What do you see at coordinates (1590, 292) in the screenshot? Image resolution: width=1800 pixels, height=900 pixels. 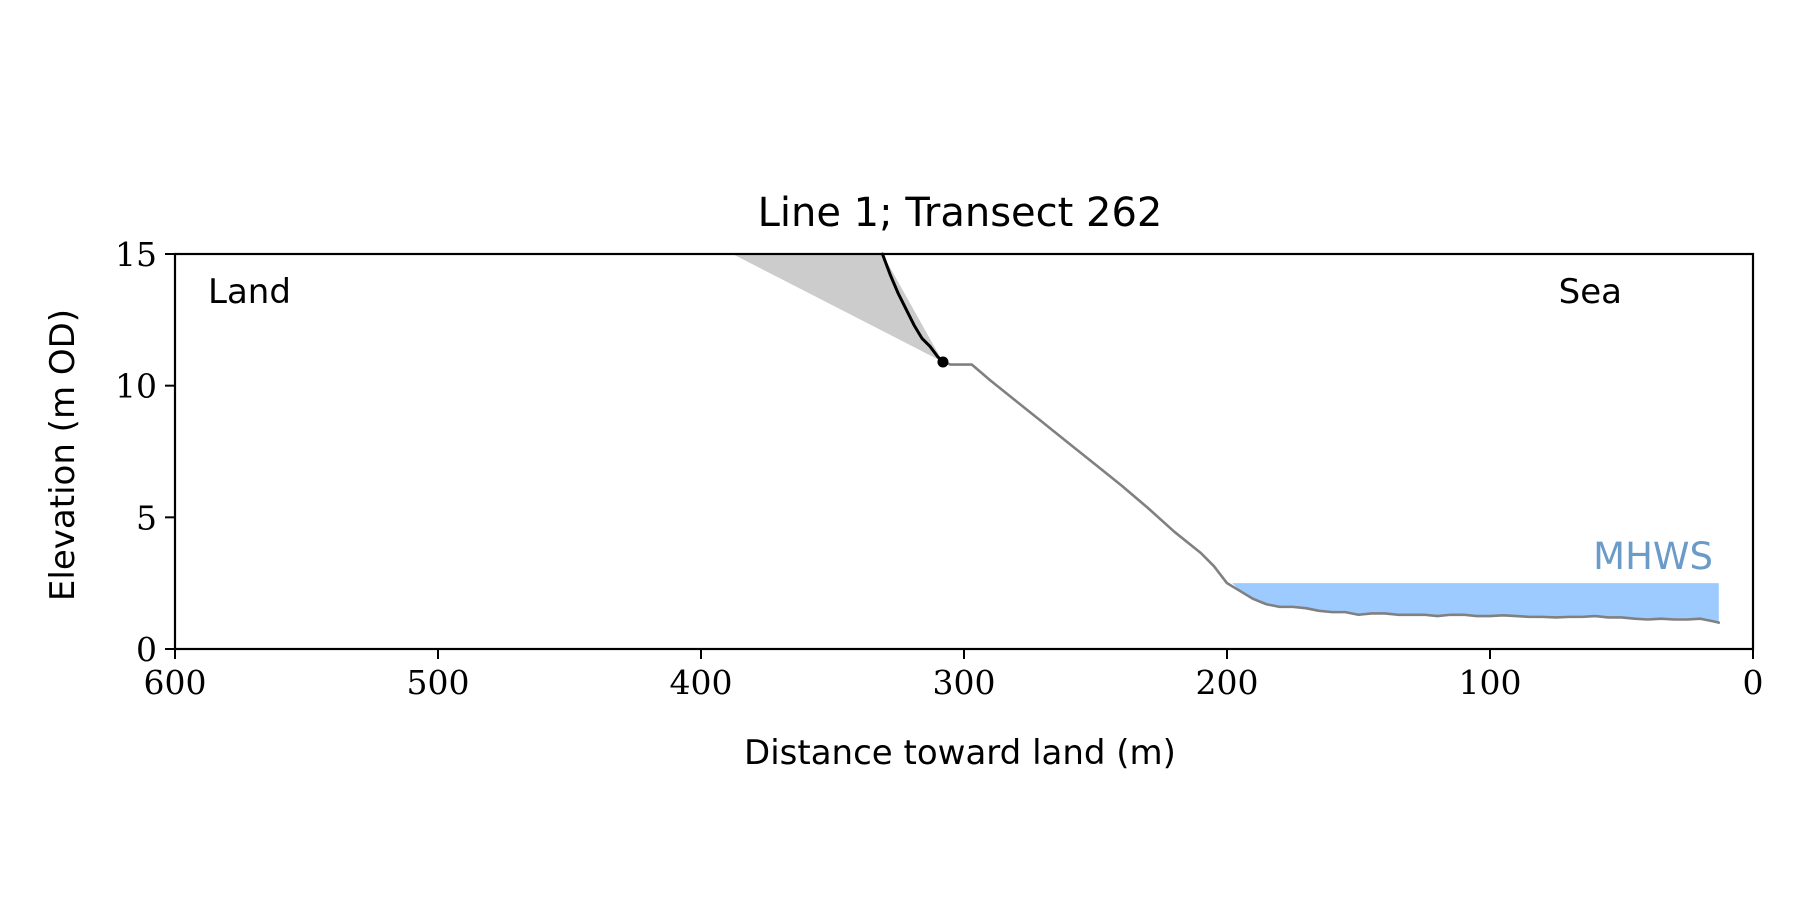 I see `sea-annotation: Sea` at bounding box center [1590, 292].